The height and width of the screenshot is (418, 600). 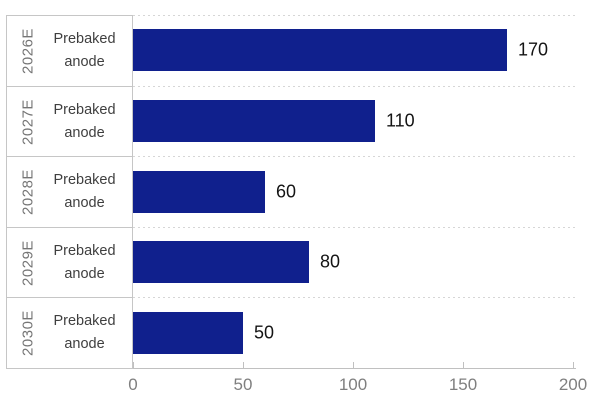 I want to click on category-year-label: 2030E, so click(x=28, y=333).